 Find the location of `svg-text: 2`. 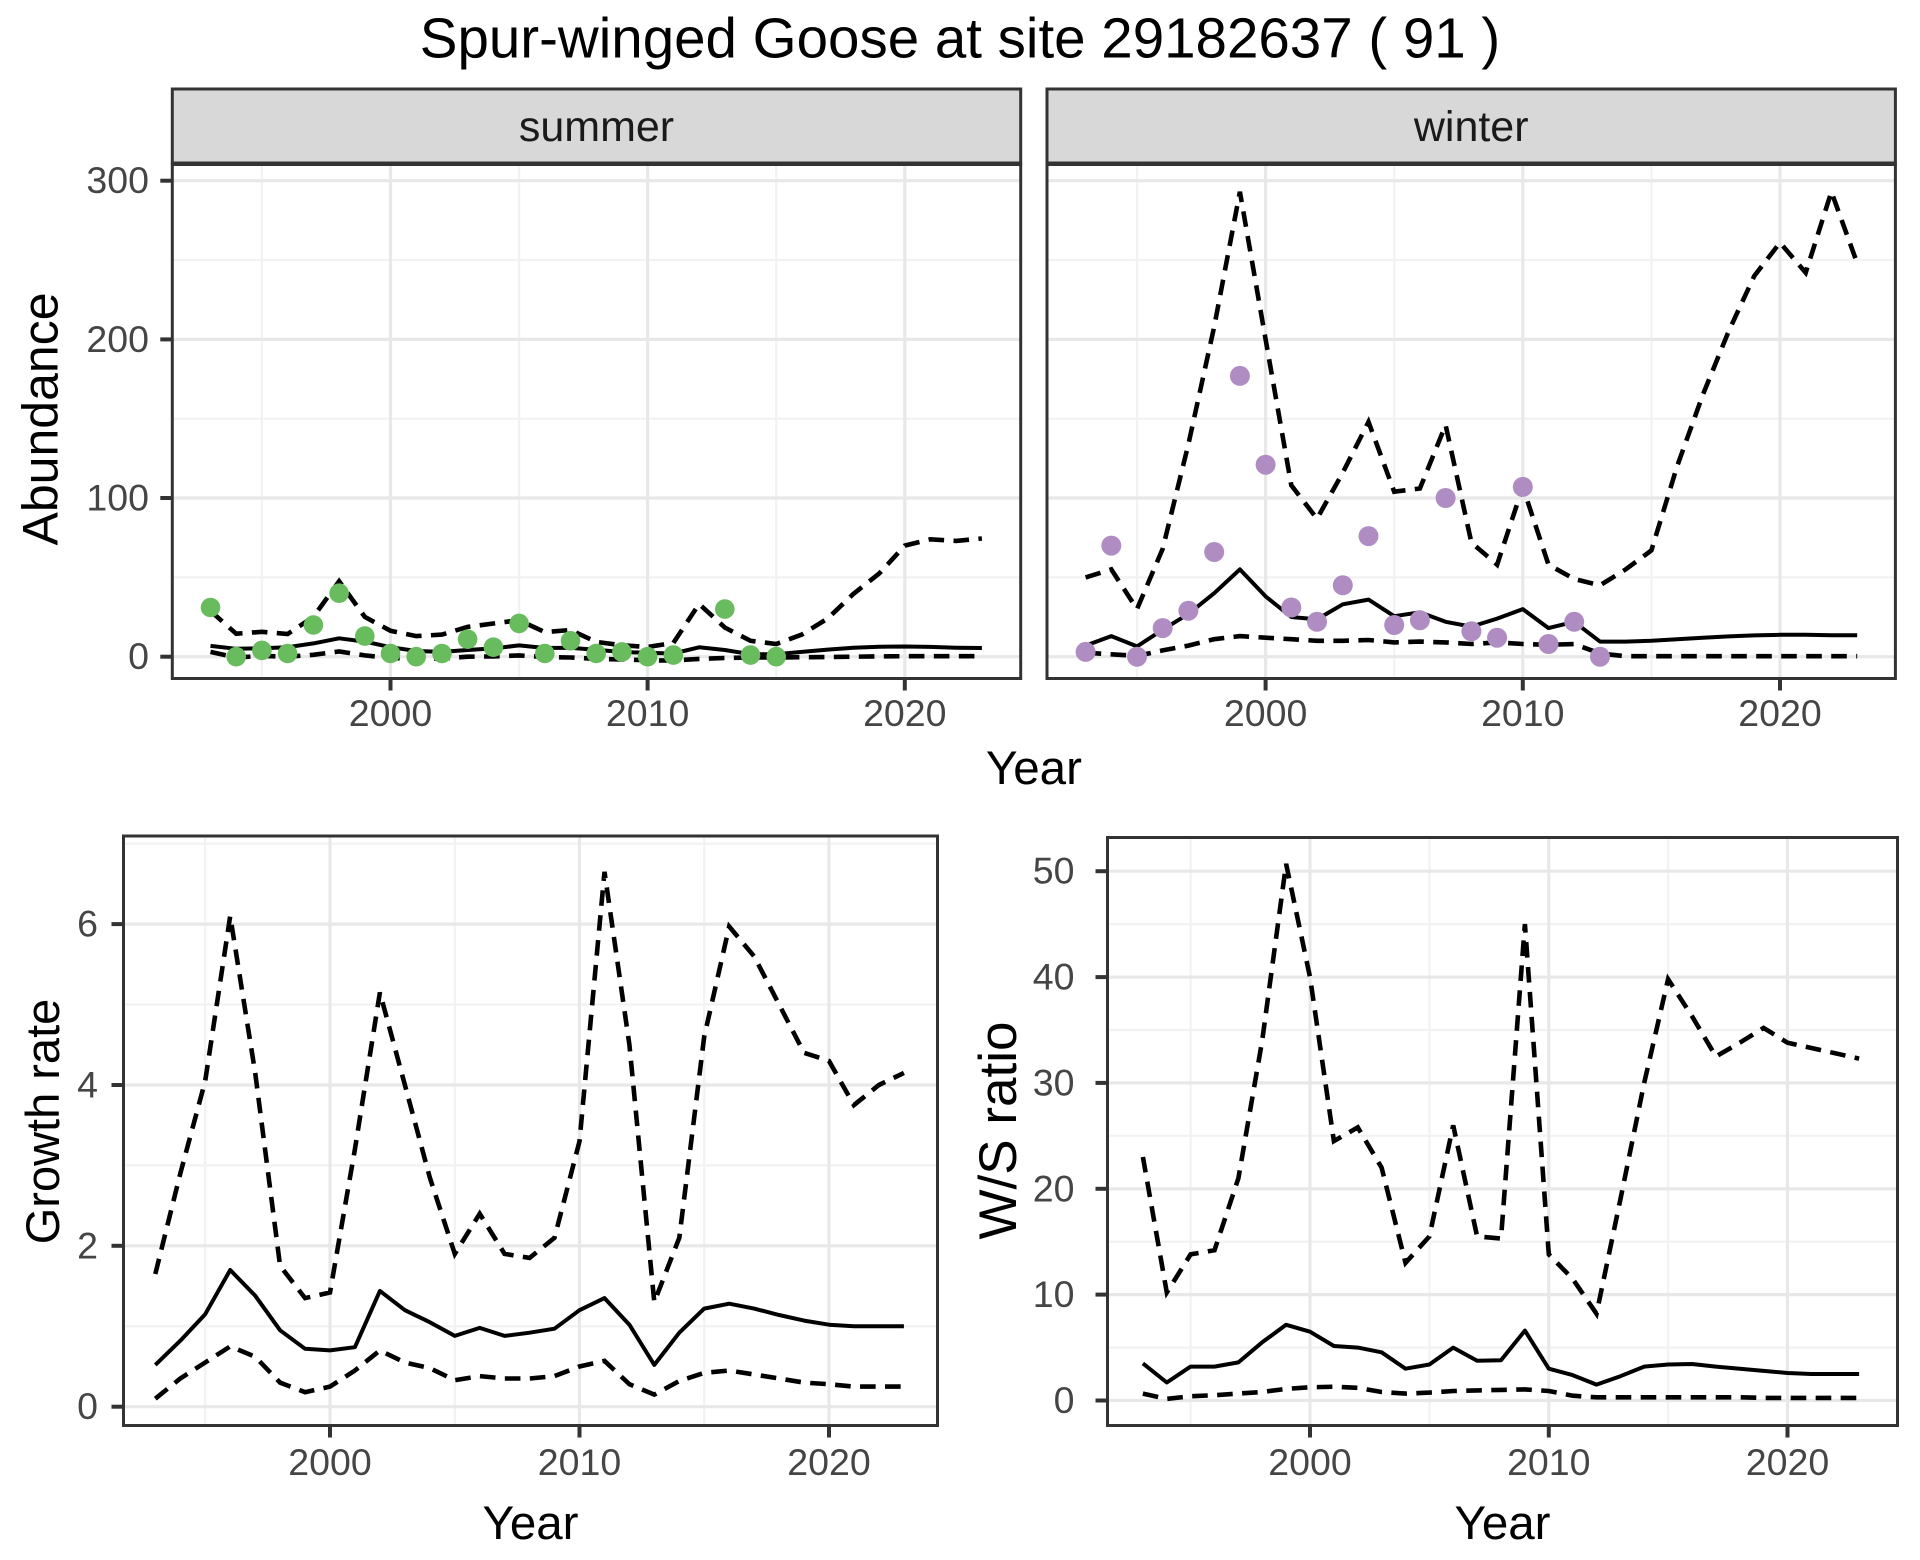

svg-text: 2 is located at coordinates (87, 1245).